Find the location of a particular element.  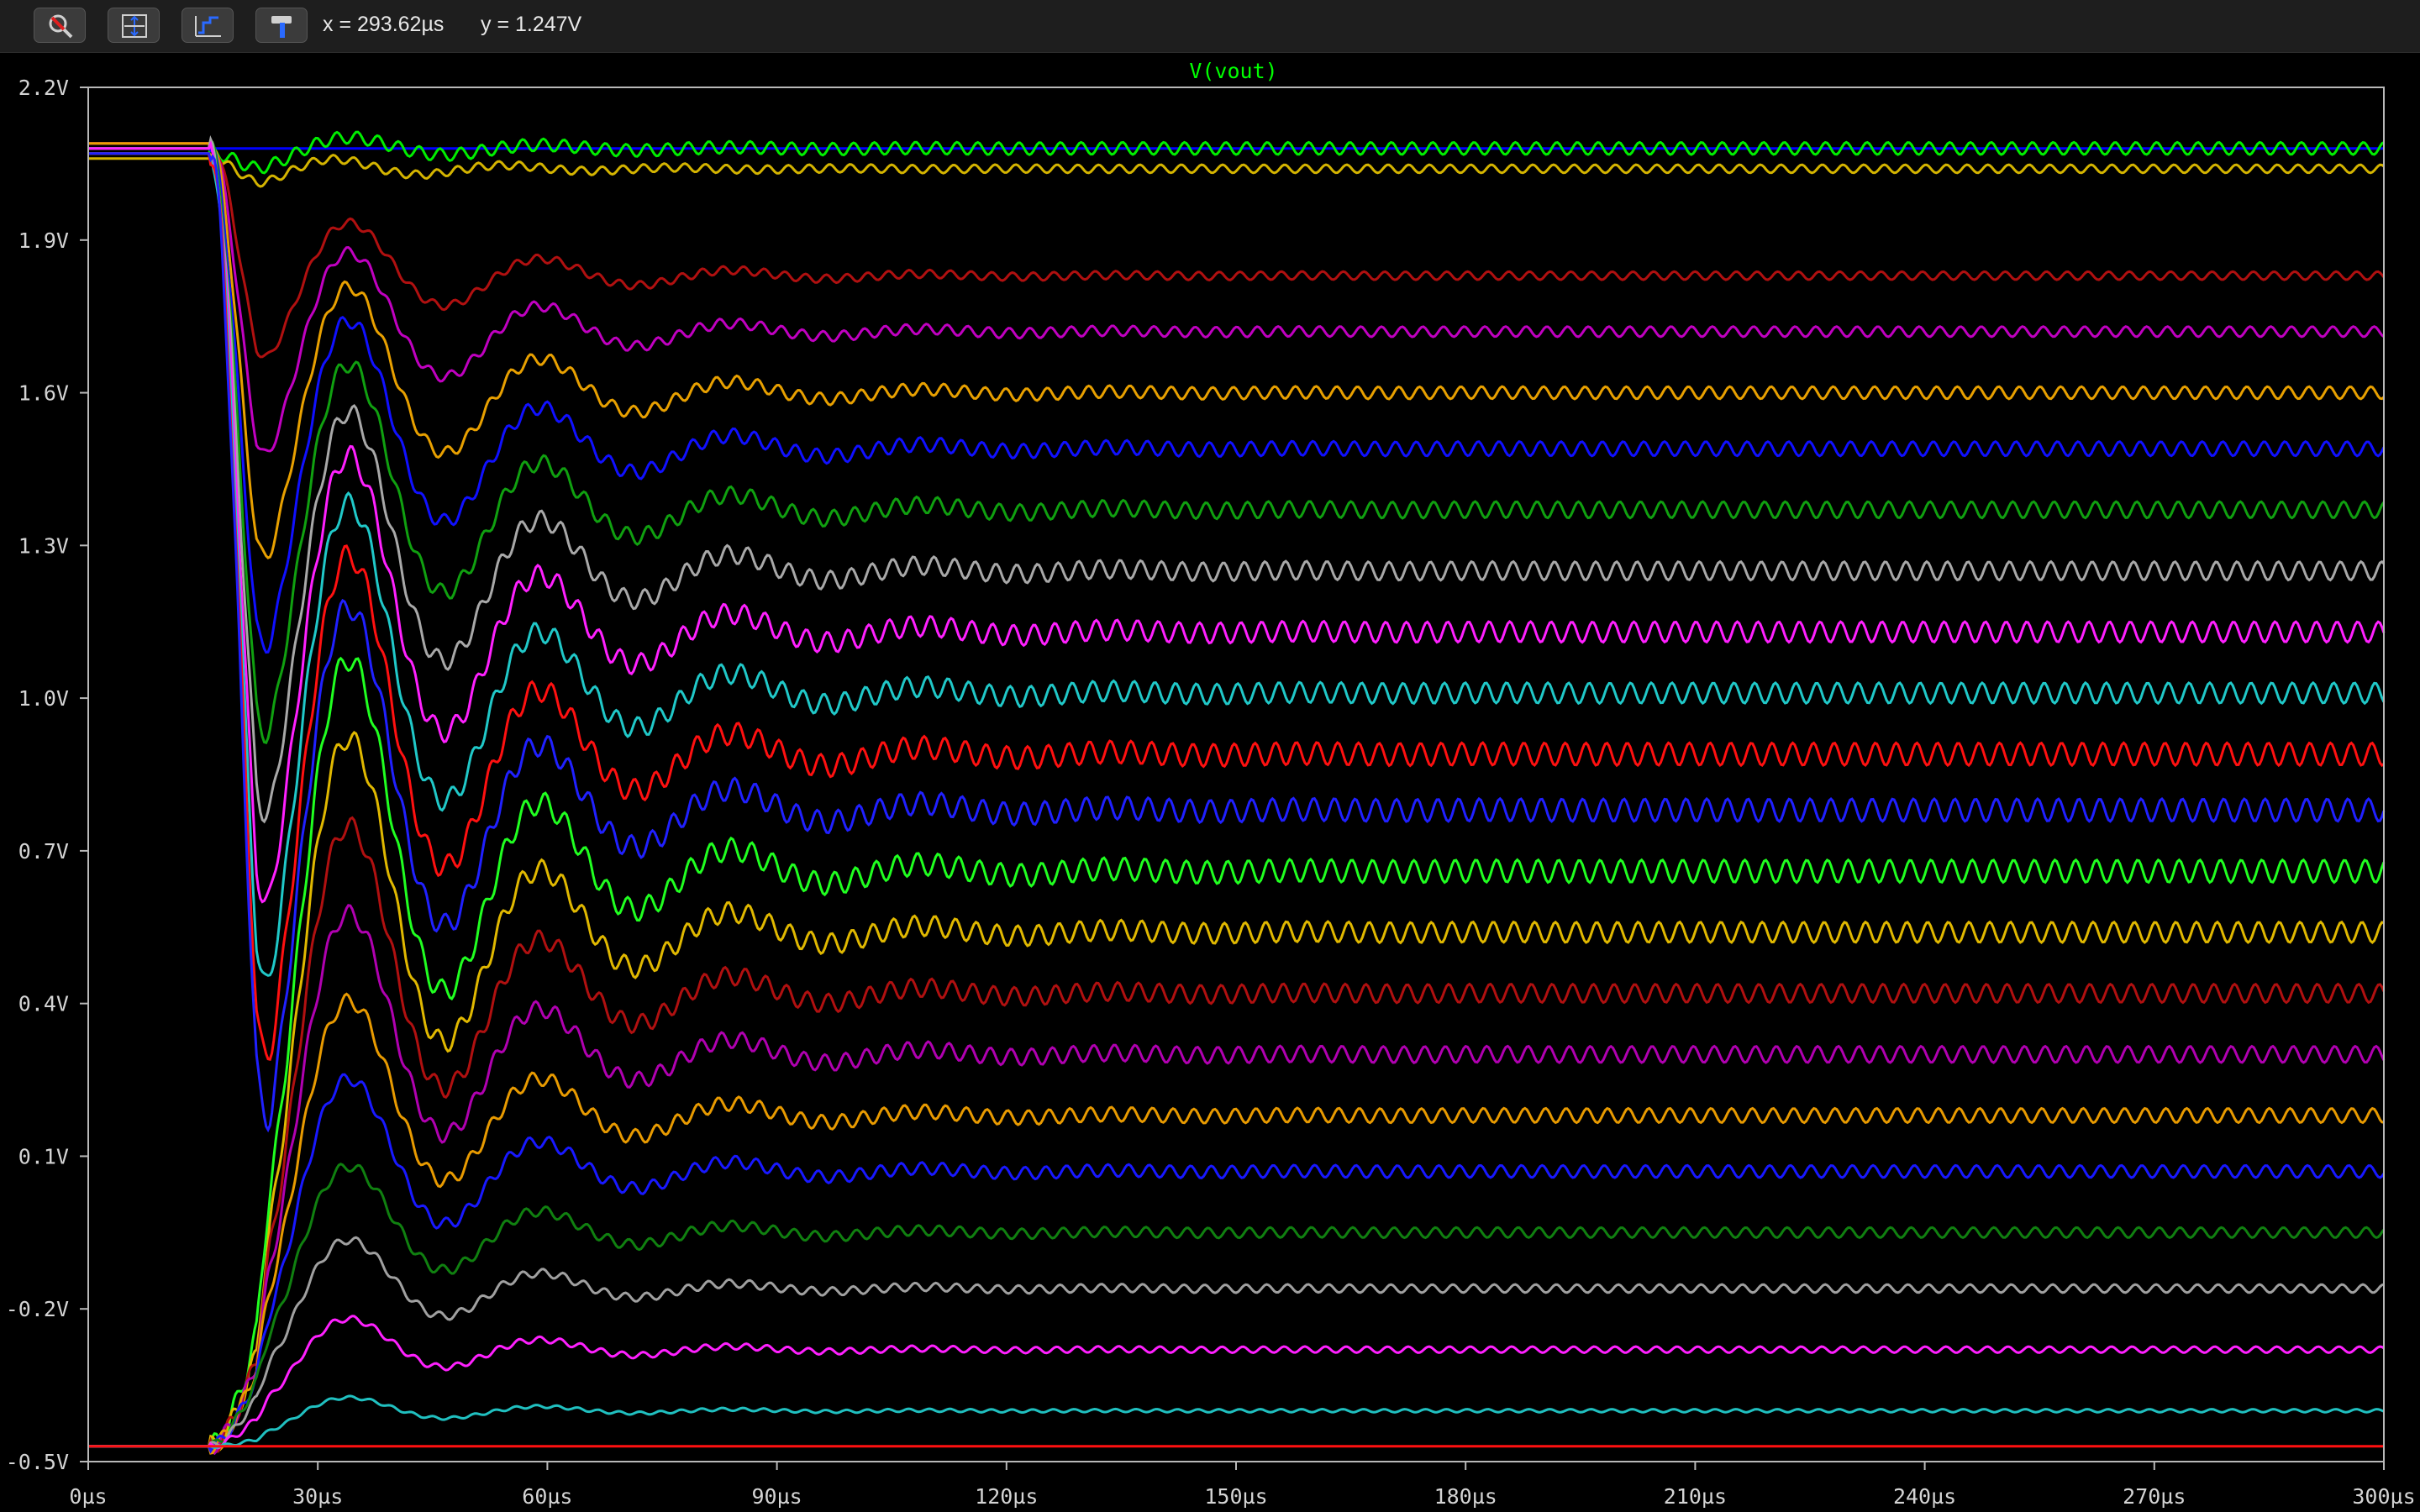

series-line-step23 is located at coordinates (1236, 1421).